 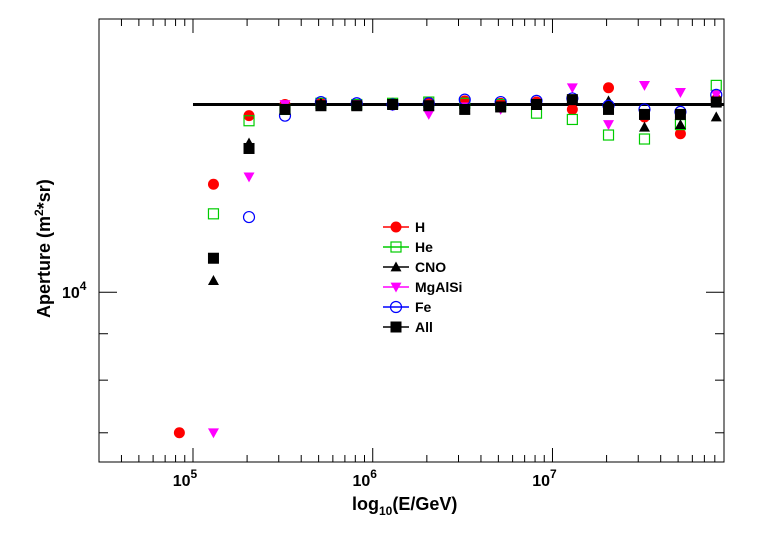 I want to click on legend-item-fe: Fe, so click(x=407, y=307).